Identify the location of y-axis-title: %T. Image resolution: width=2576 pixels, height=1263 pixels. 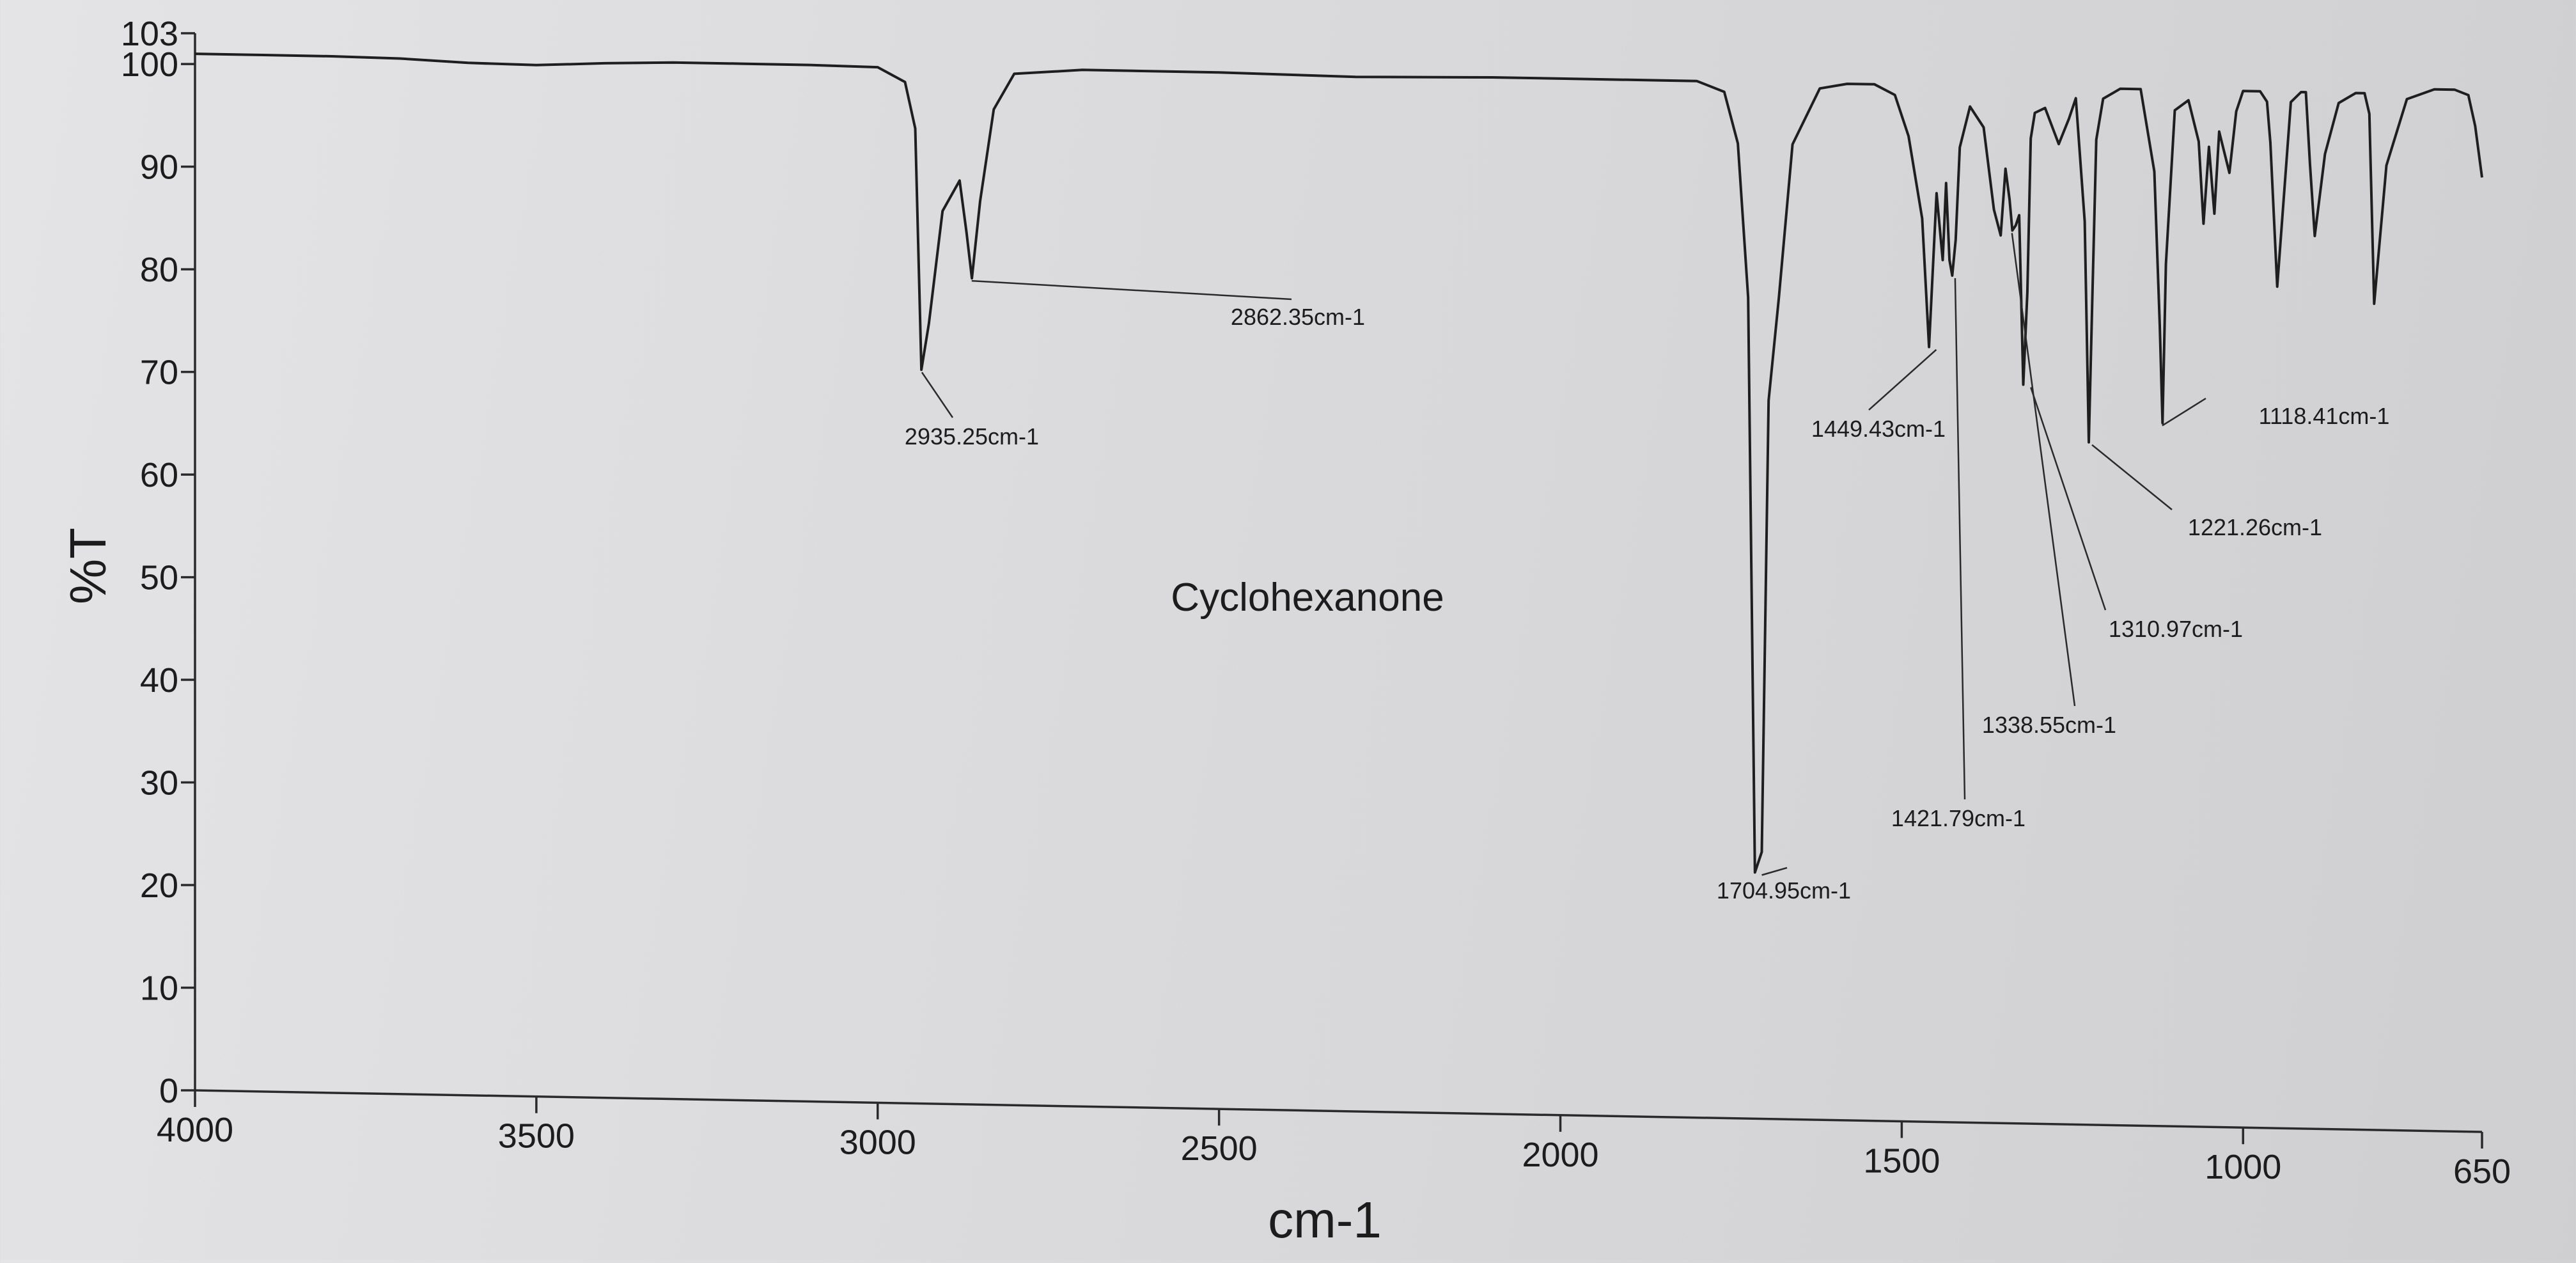
(87, 566).